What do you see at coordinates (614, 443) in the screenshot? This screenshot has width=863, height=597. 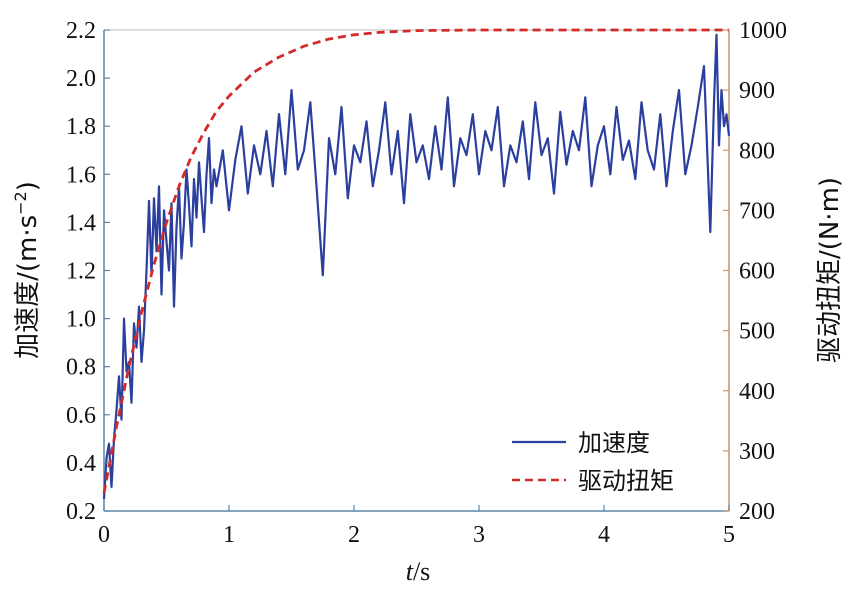 I see `legend-label-acceleration: 加速度` at bounding box center [614, 443].